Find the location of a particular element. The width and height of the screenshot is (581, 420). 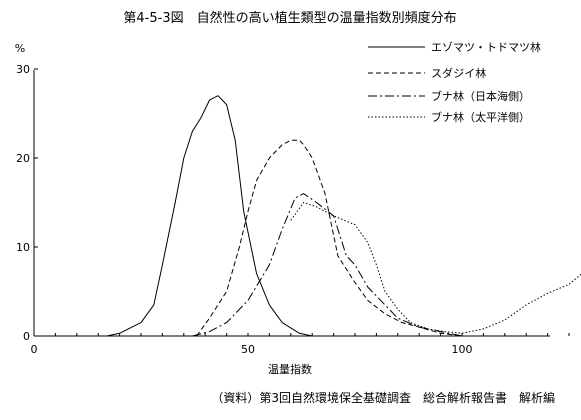

y-tick-label: 0 is located at coordinates (26, 336).